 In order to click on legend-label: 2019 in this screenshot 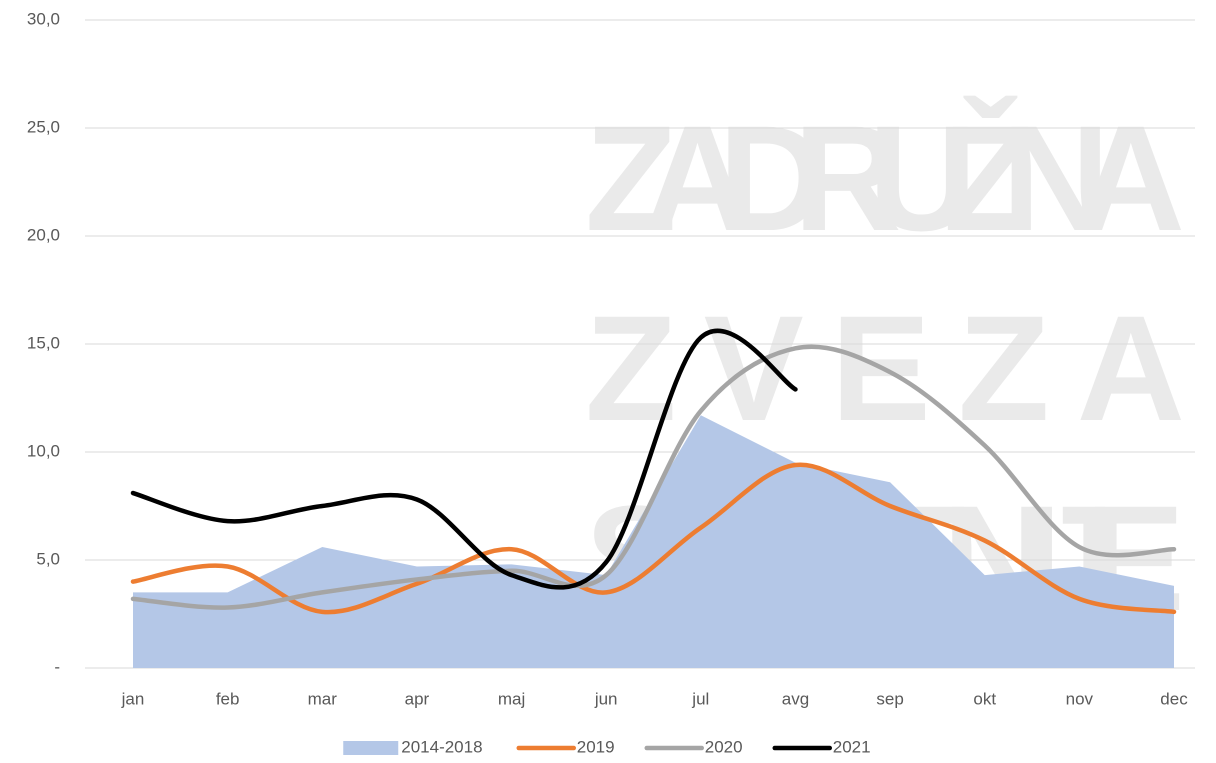, I will do `click(596, 746)`.